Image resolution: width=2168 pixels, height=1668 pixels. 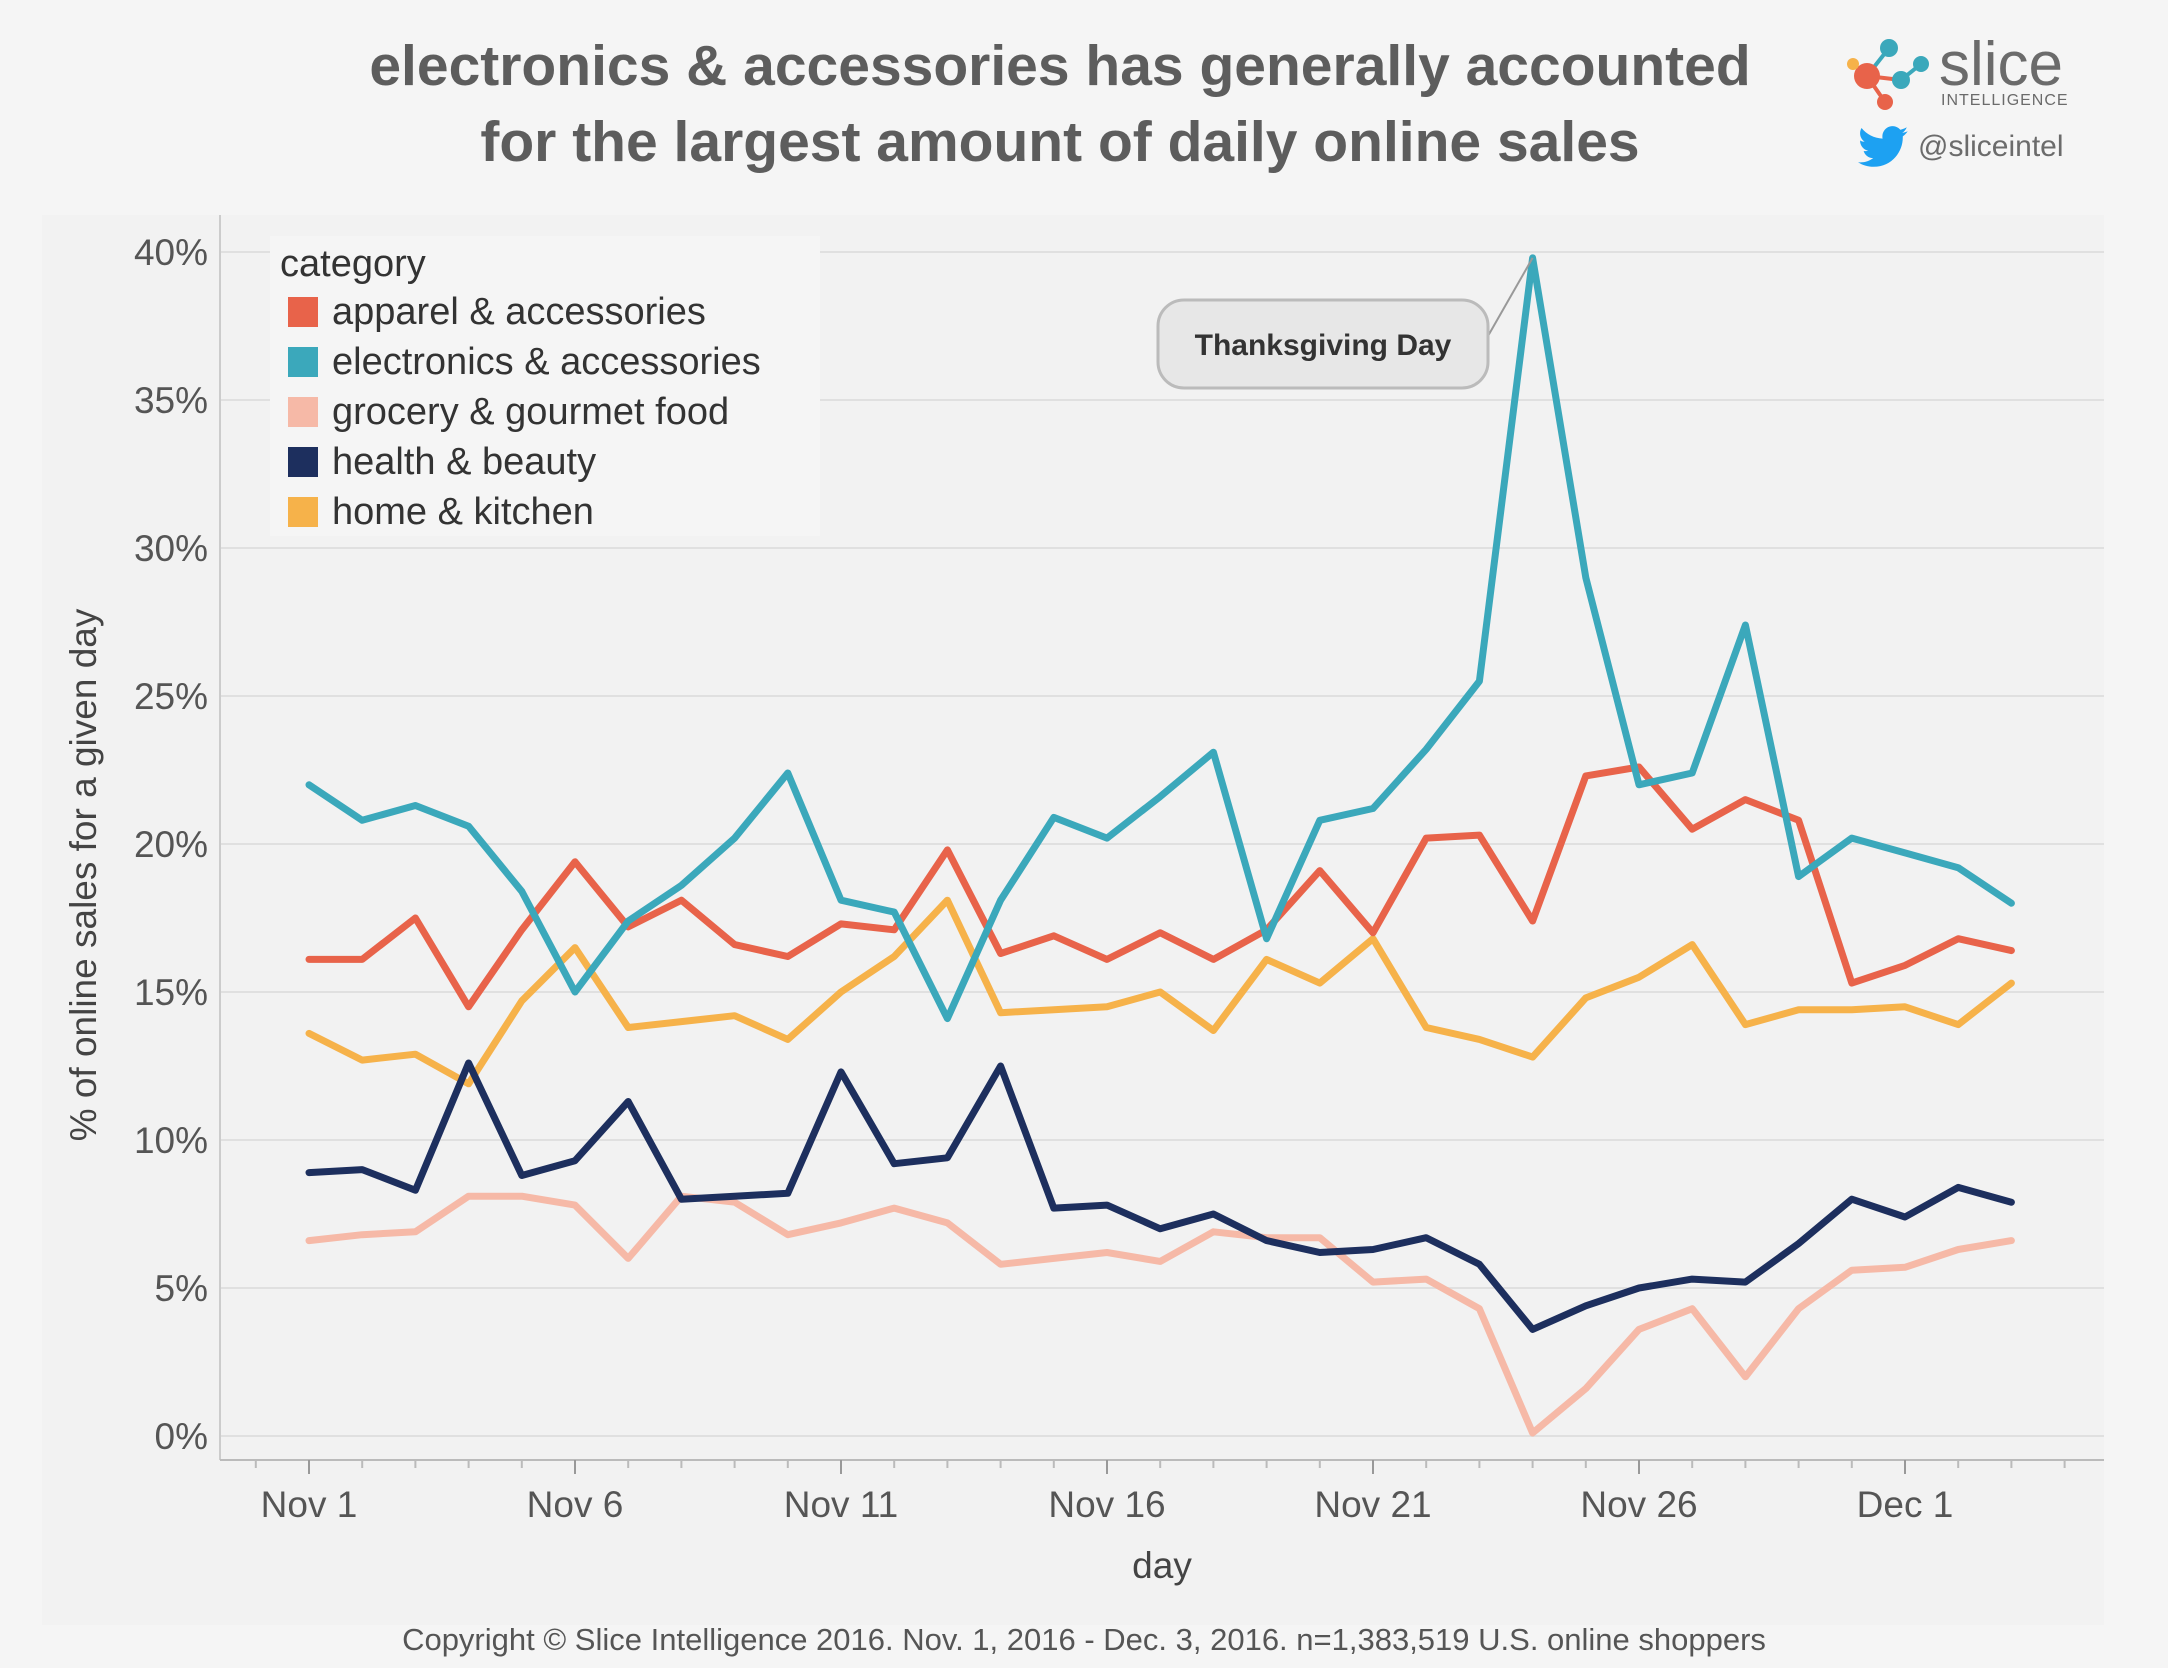 What do you see at coordinates (1162, 1565) in the screenshot?
I see `x-axis-title: day` at bounding box center [1162, 1565].